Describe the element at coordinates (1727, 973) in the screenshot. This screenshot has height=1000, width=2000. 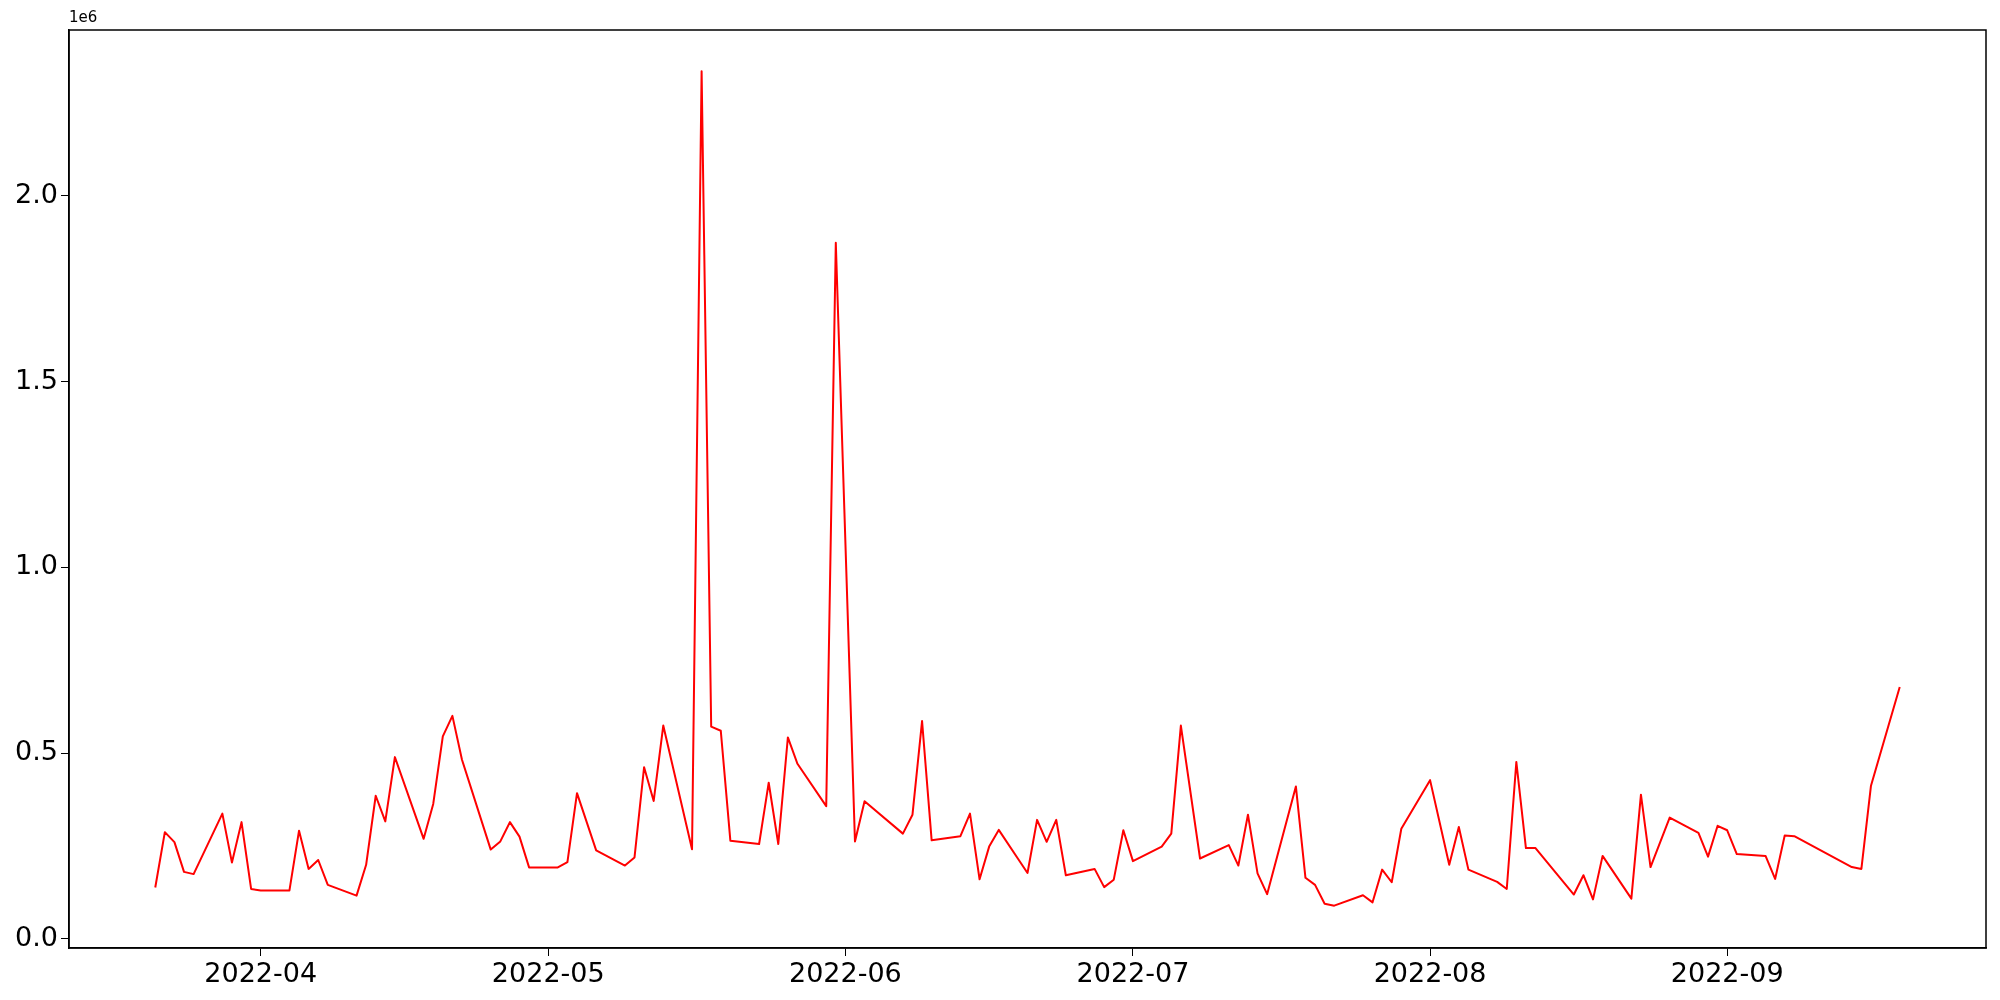
I see `x-tick-label: 2022-09` at that location.